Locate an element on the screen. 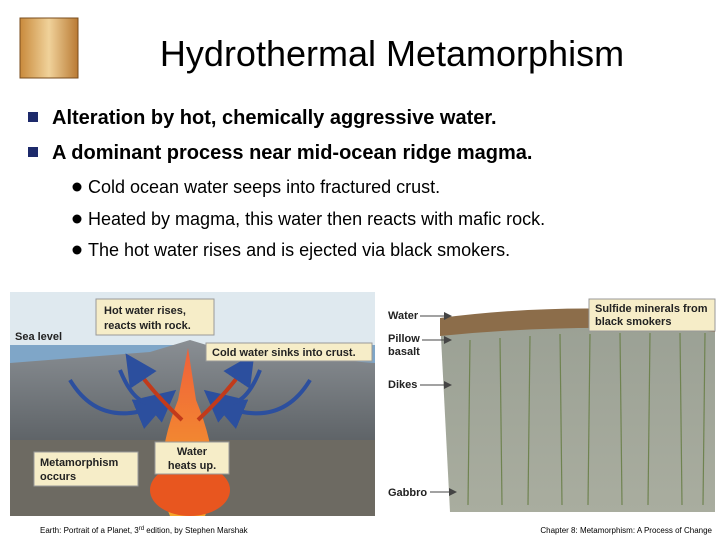  label: occurs is located at coordinates (58, 477).